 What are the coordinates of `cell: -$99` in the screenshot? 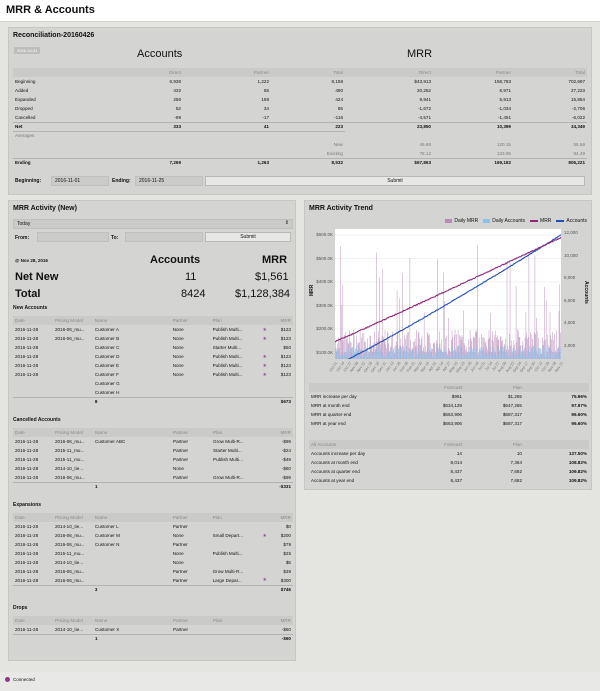 It's located at (286, 441).